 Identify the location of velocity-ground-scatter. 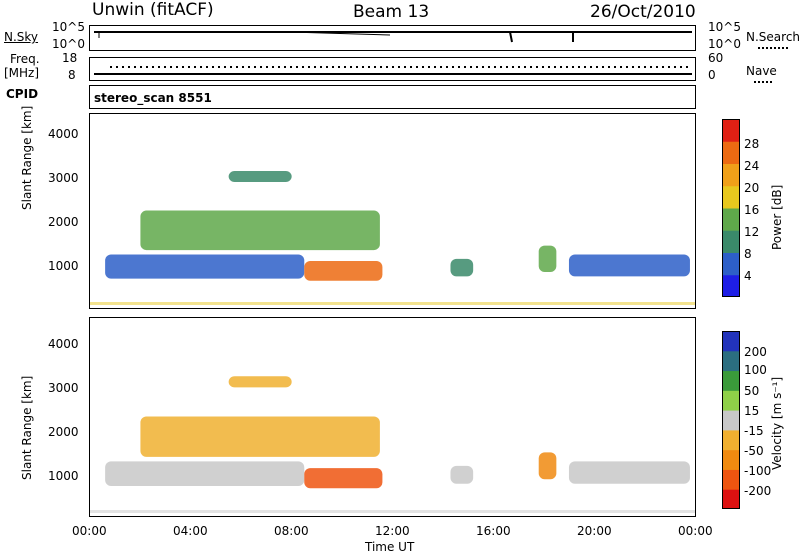
(392, 511).